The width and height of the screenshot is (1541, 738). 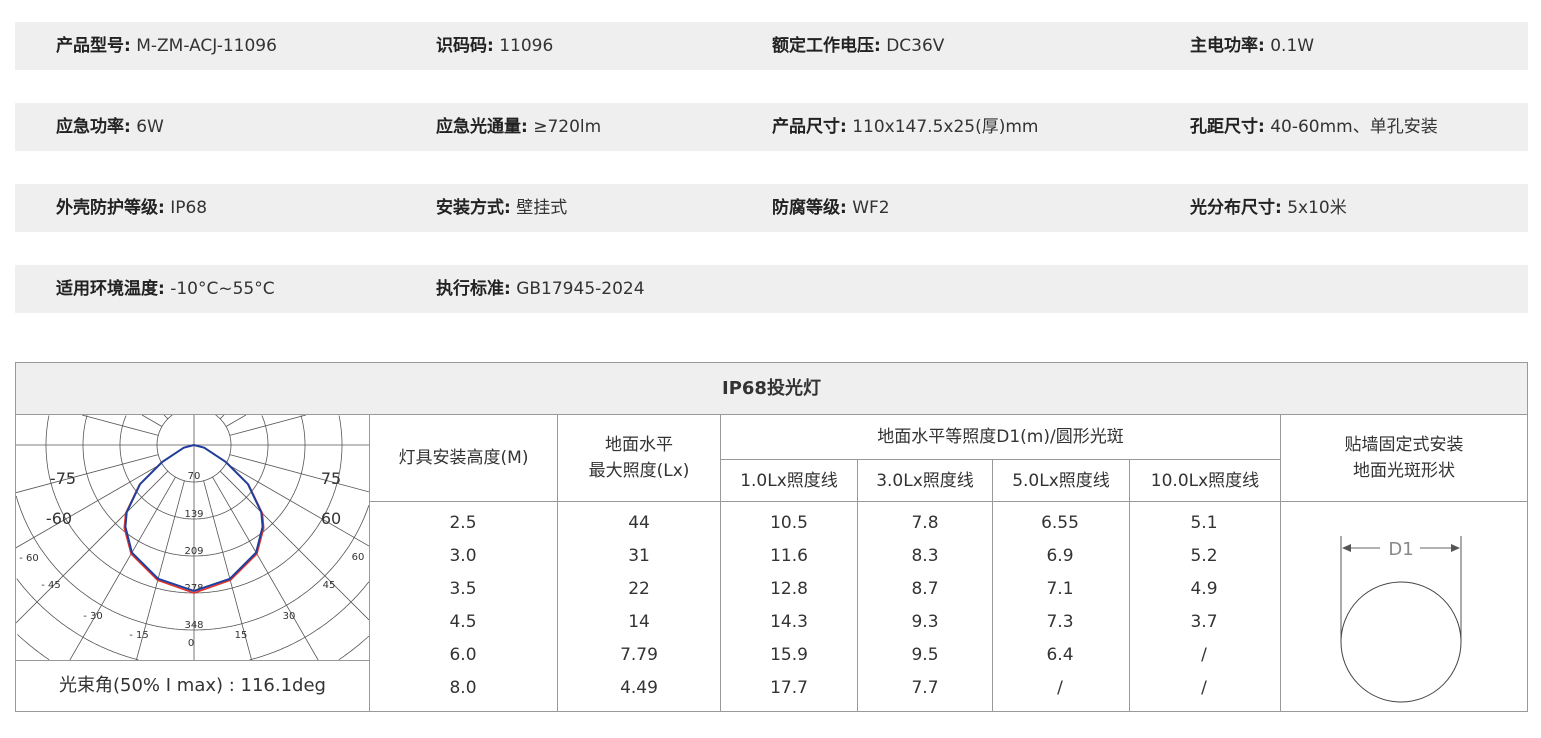 I want to click on spec-value: -10°C~55°C, so click(x=222, y=289).